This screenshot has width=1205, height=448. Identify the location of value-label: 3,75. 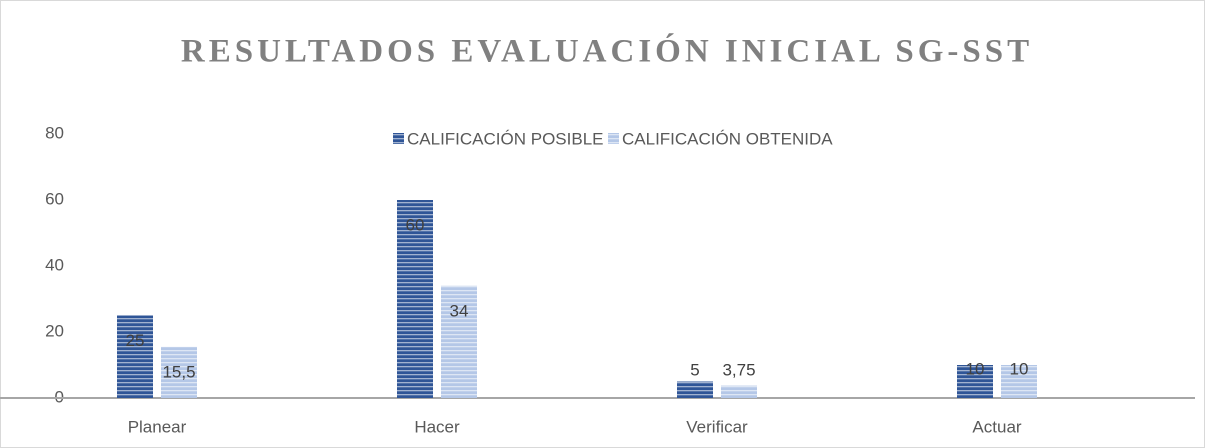
(738, 369).